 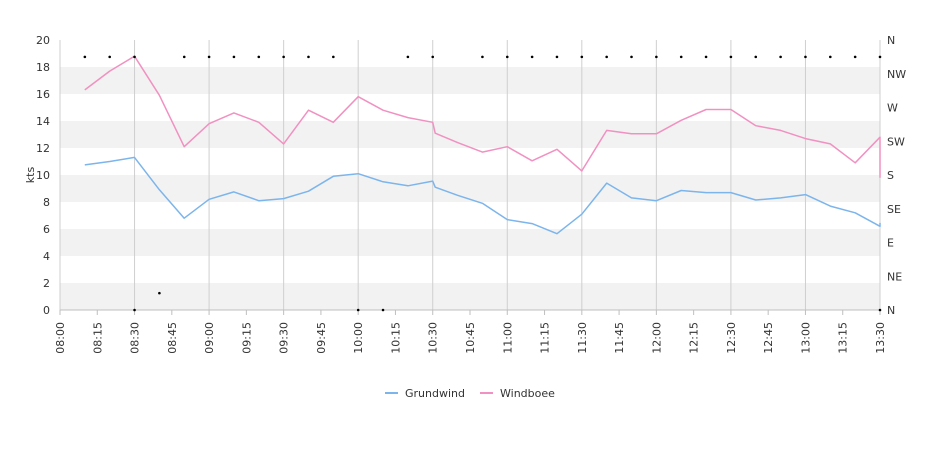 What do you see at coordinates (46, 256) in the screenshot?
I see `y-tick-label: 4` at bounding box center [46, 256].